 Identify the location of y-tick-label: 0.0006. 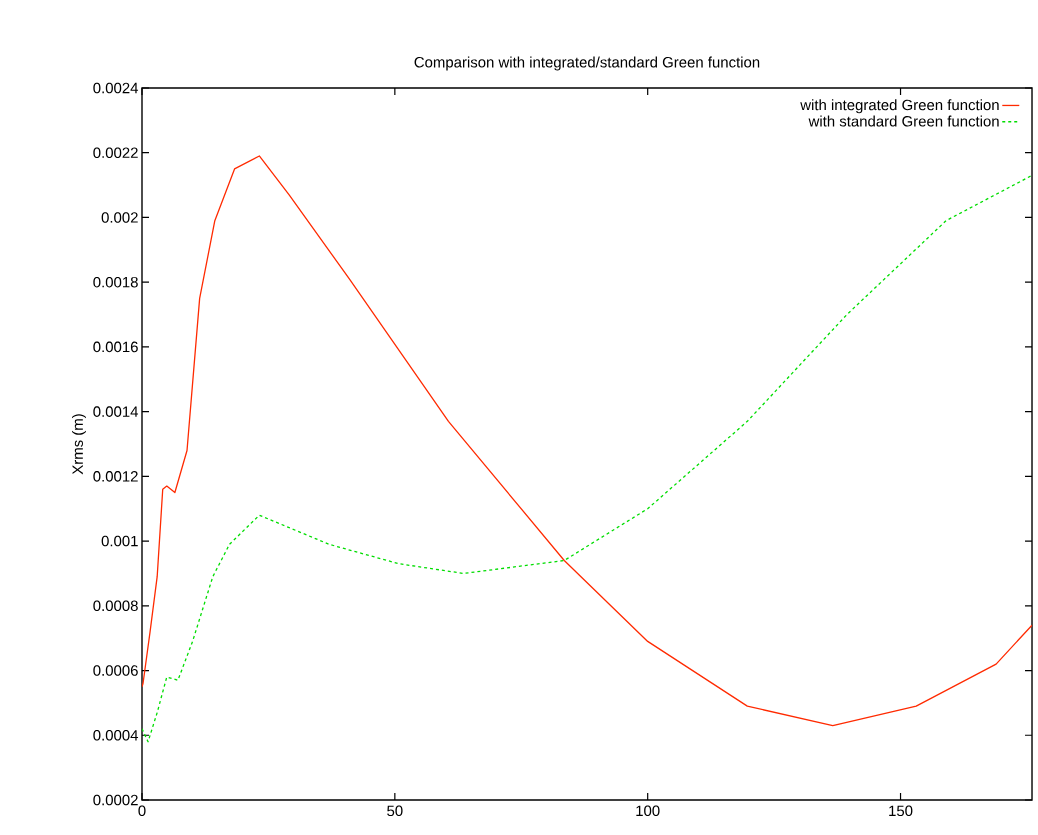
(115, 670).